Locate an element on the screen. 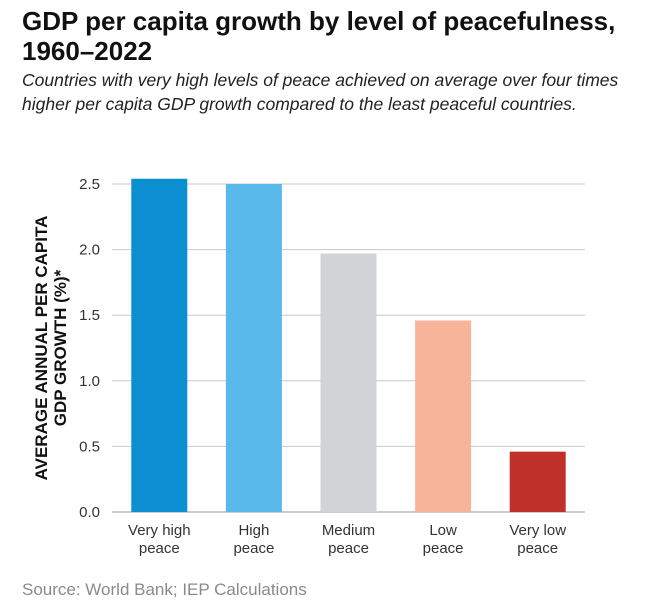 This screenshot has width=661, height=610. y-tick-label: 2.0 is located at coordinates (89, 250).